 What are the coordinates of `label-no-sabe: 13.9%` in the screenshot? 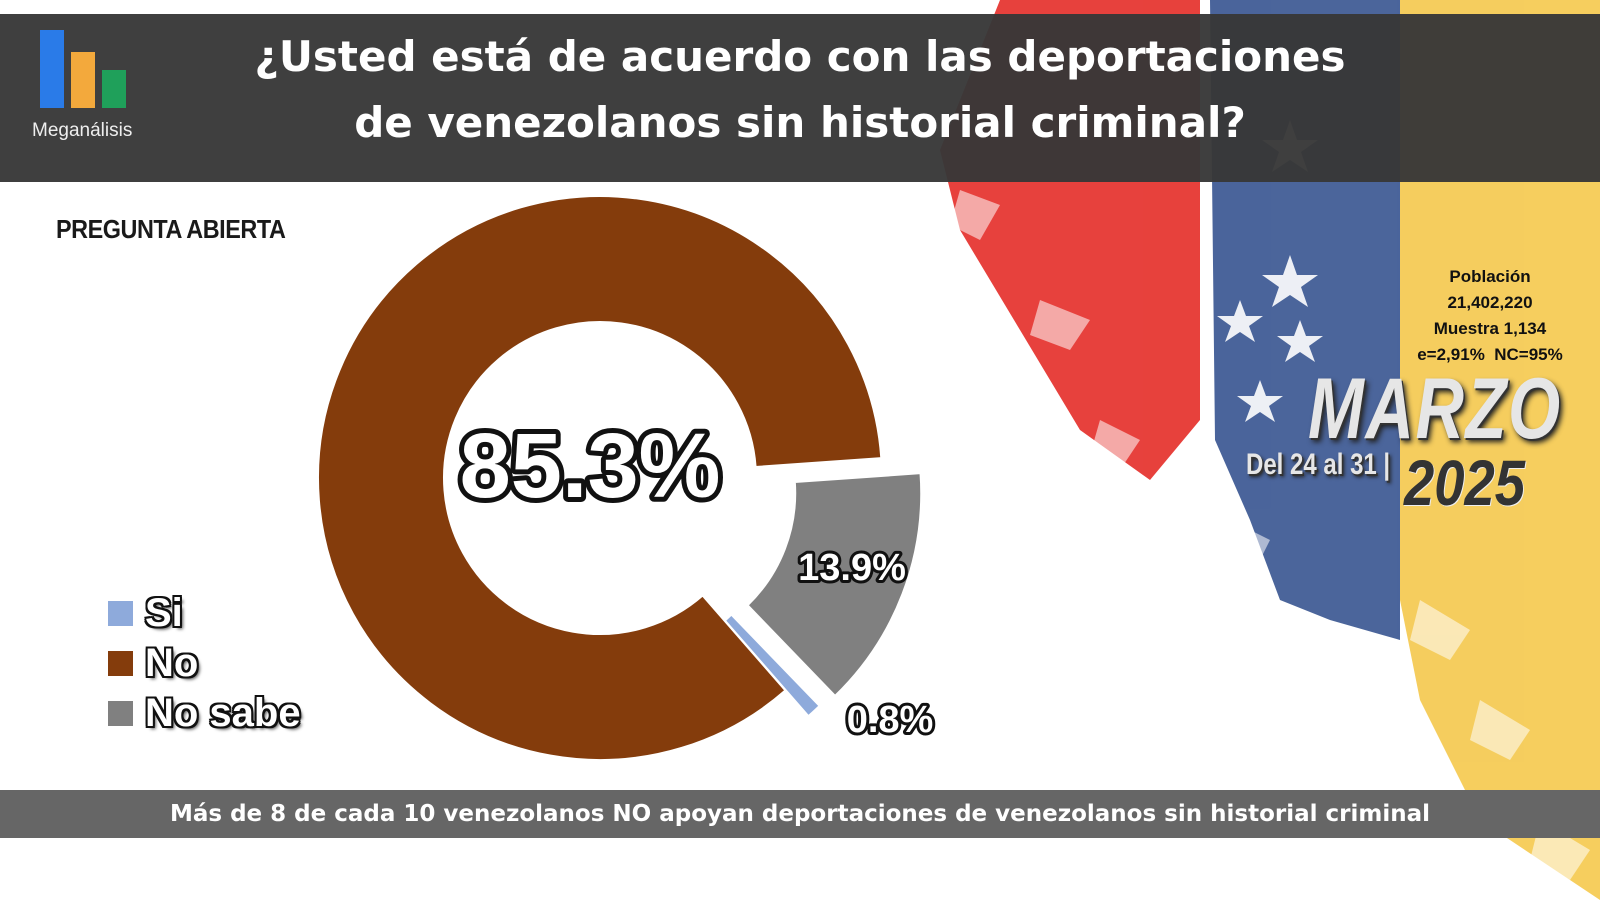 It's located at (852, 568).